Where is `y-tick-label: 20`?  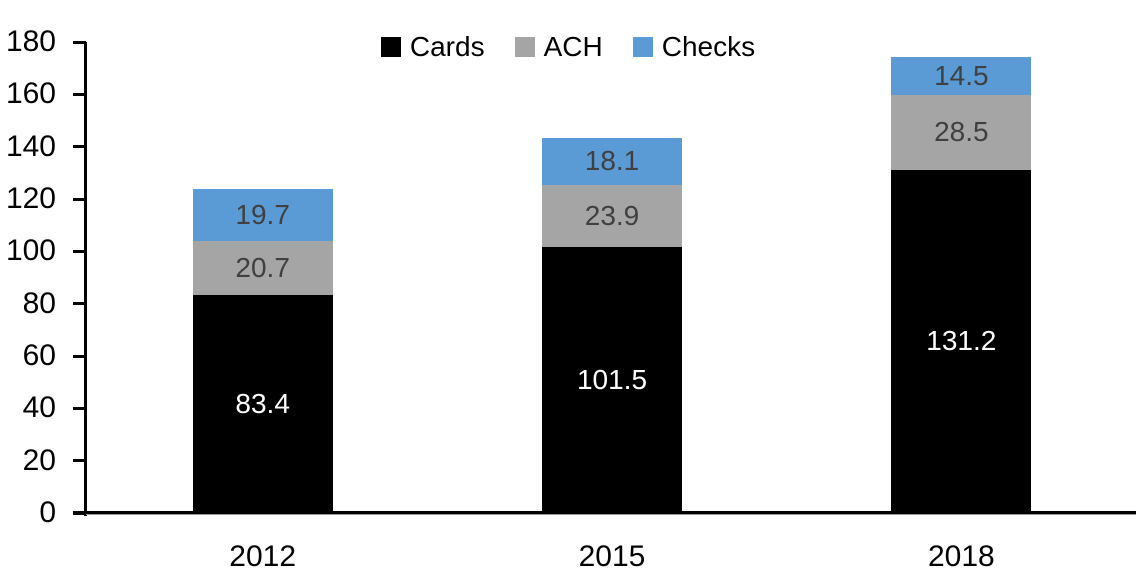 y-tick-label: 20 is located at coordinates (39, 460).